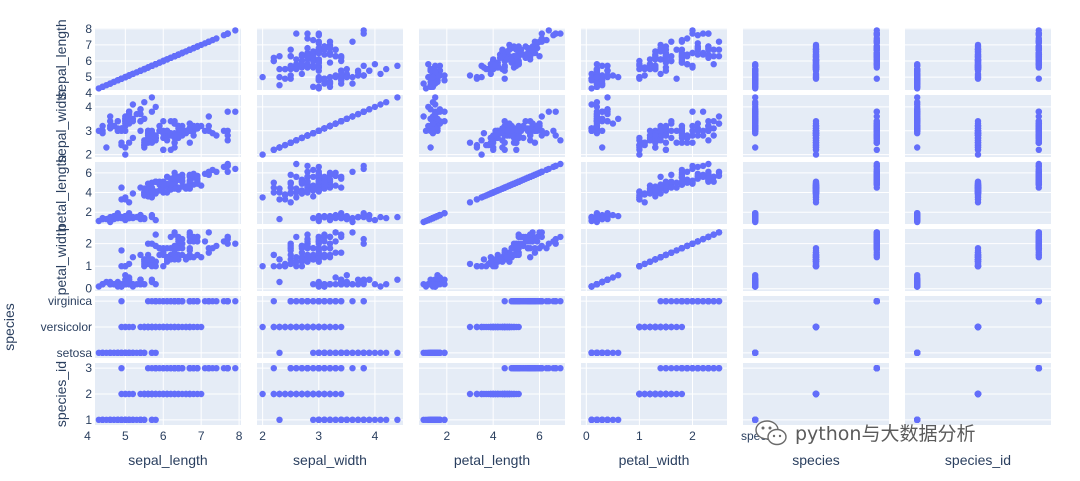 The width and height of the screenshot is (1080, 481). Describe the element at coordinates (978, 260) in the screenshot. I see `panel-petal_width-vs-species_id` at that location.